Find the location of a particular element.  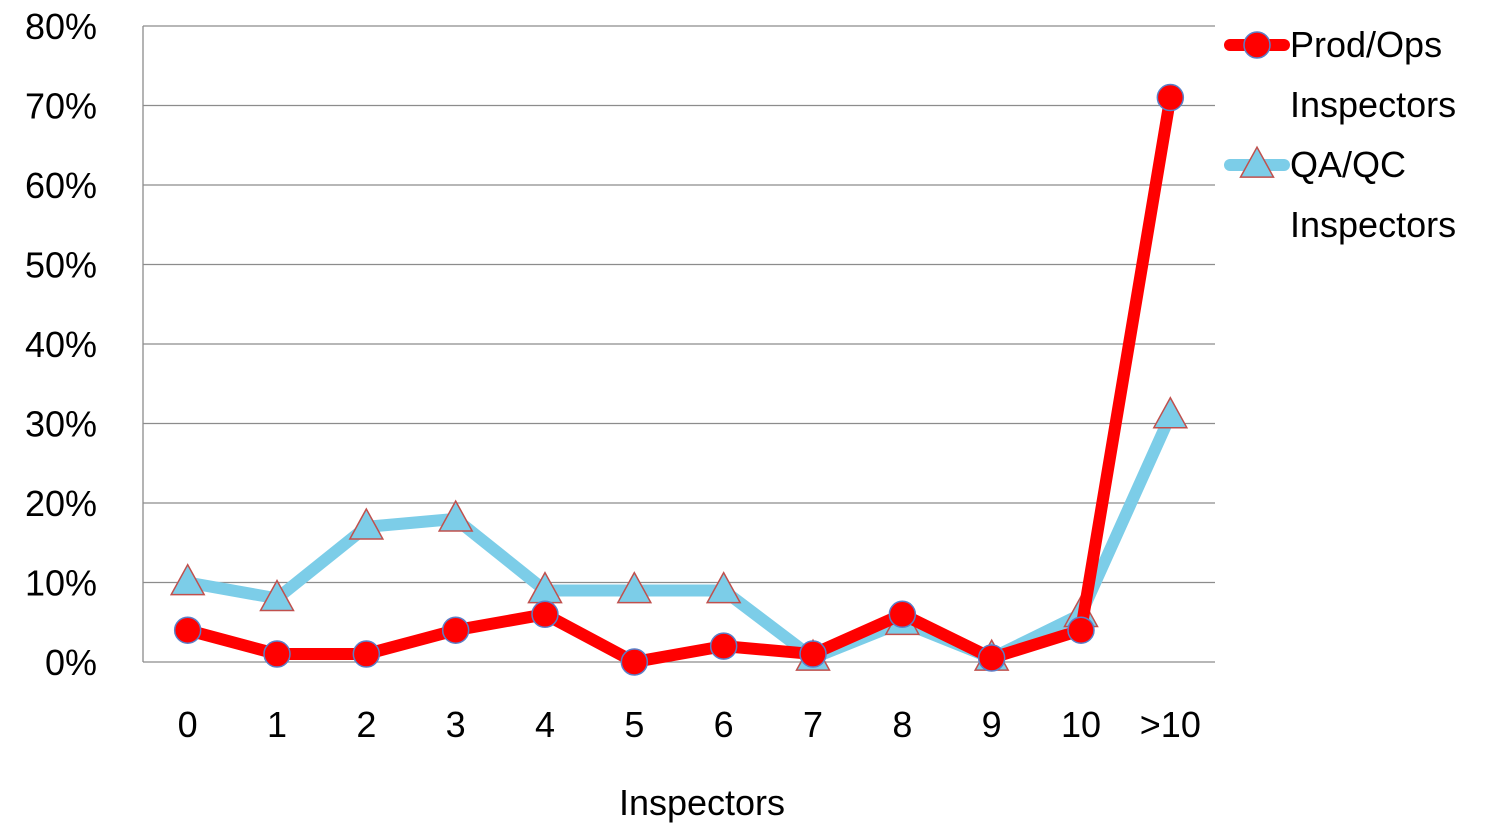

legend-entry: QA/QC Inspectors is located at coordinates (1340, 194).